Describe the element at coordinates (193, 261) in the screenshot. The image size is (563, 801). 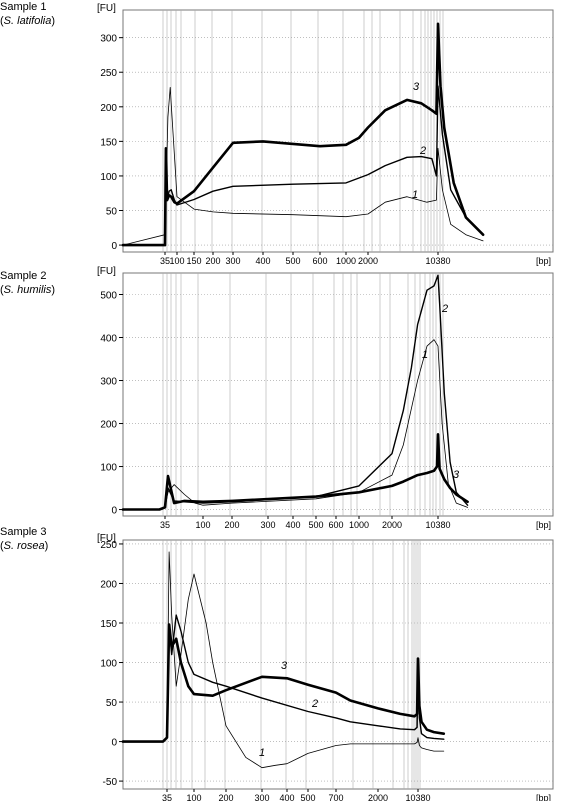
I see `x-tick-label: 150` at that location.